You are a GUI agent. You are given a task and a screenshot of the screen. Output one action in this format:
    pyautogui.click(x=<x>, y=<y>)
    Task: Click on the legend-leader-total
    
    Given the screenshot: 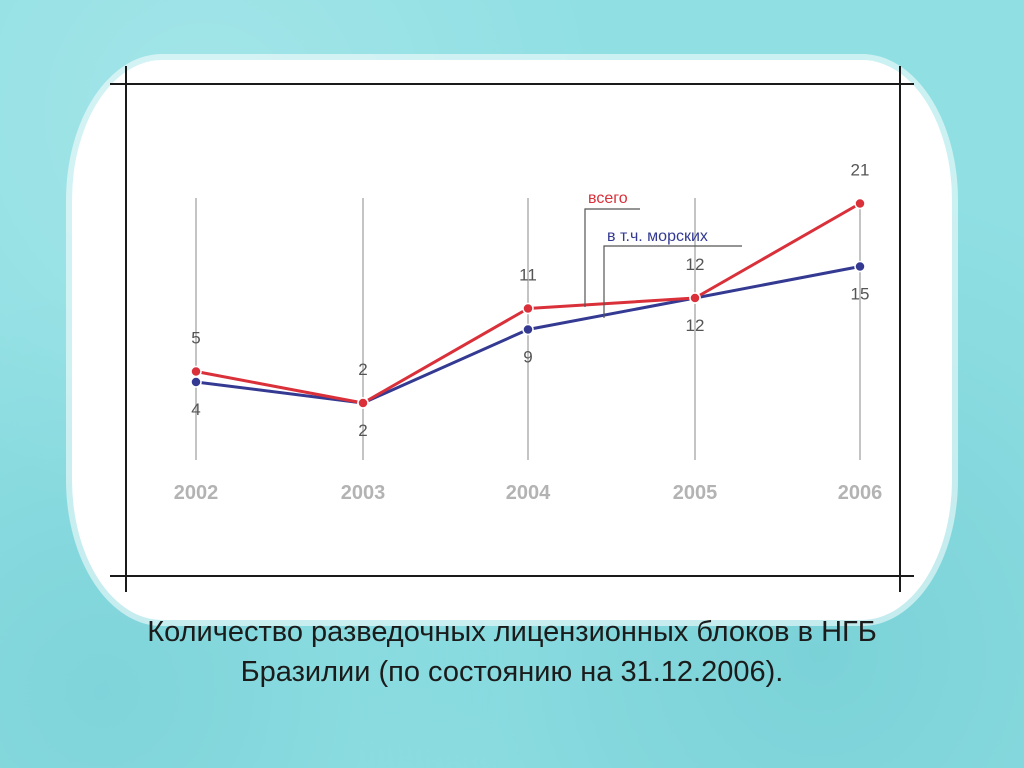 What is the action you would take?
    pyautogui.click(x=612, y=257)
    